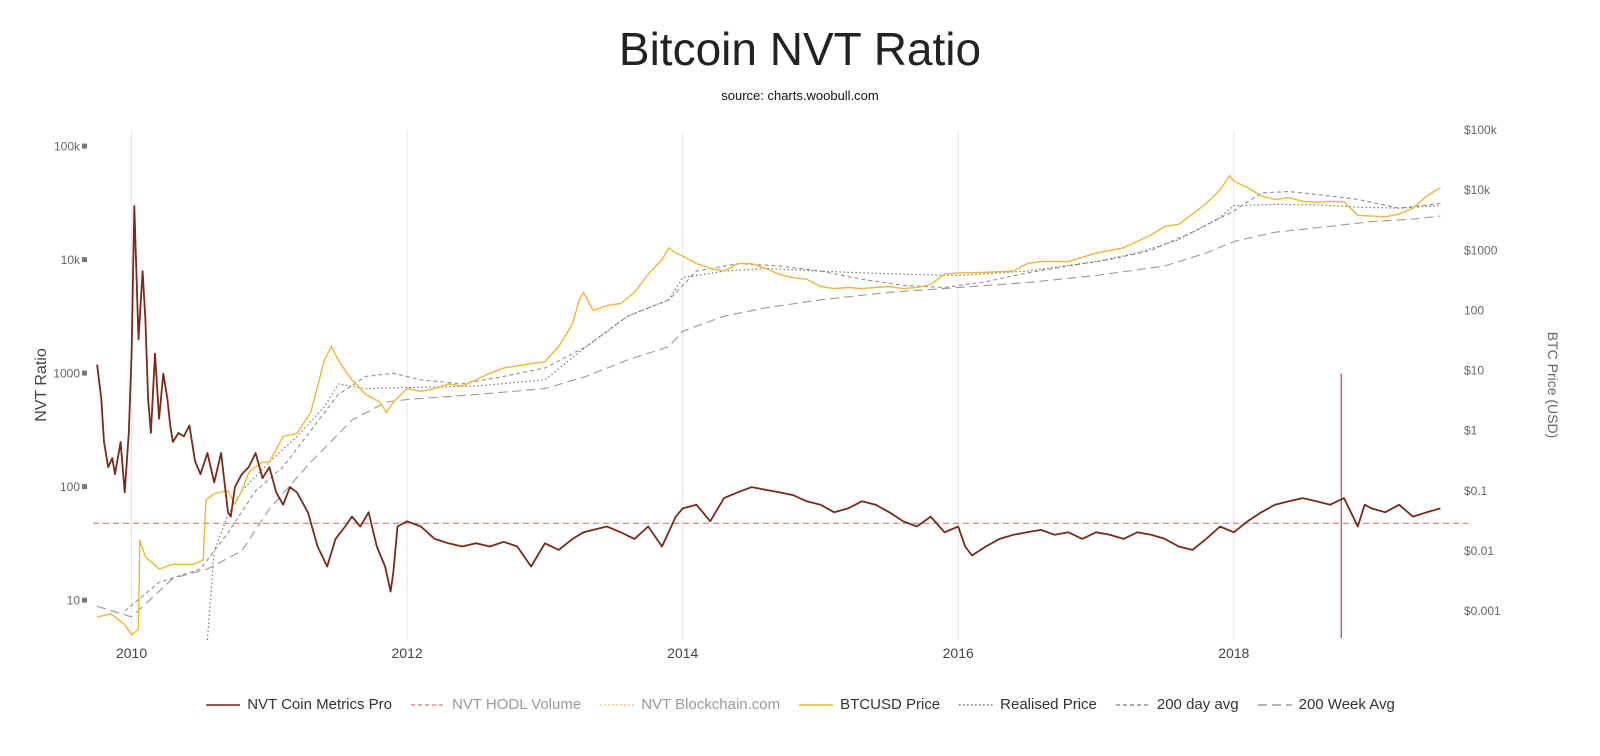 This screenshot has height=756, width=1600. What do you see at coordinates (711, 704) in the screenshot?
I see `legend-label: NVT Blockchain.com` at bounding box center [711, 704].